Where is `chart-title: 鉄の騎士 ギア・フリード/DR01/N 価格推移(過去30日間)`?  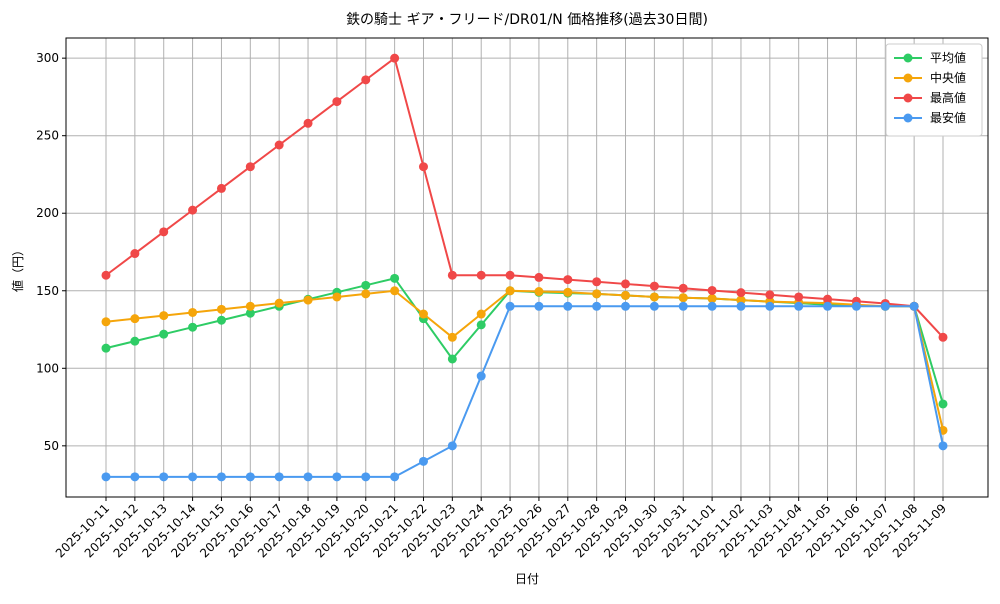
chart-title: 鉄の騎士 ギア・フリード/DR01/N 価格推移(過去30日間) is located at coordinates (527, 20).